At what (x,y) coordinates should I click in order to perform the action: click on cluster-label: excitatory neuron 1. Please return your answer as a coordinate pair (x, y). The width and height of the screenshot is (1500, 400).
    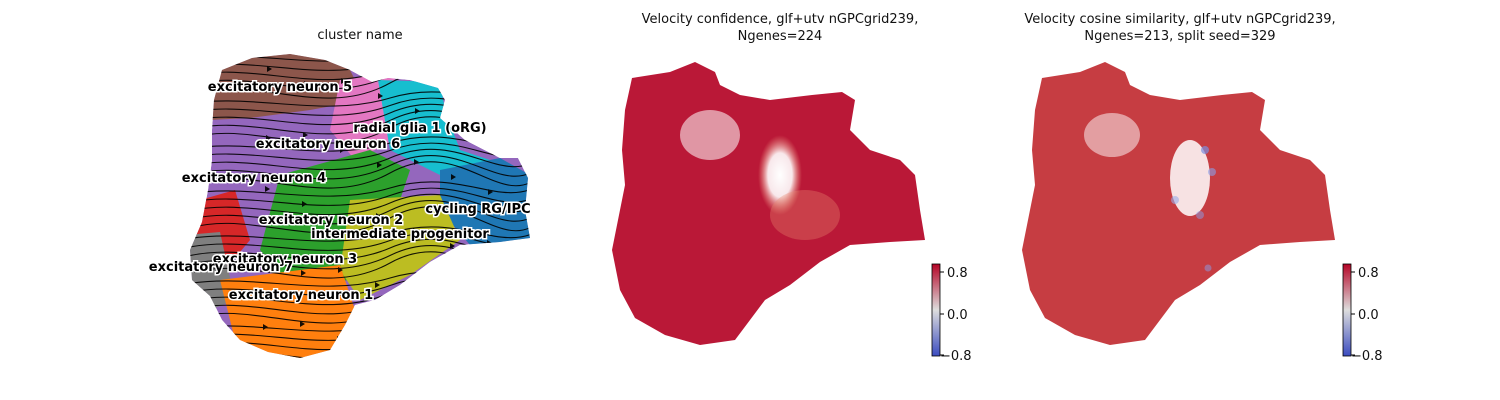
    Looking at the image, I should click on (301, 295).